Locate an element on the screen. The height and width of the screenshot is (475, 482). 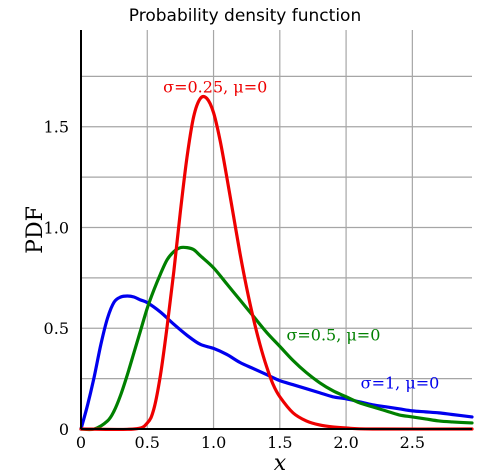
x-tick-label: 1.5 is located at coordinates (279, 442).